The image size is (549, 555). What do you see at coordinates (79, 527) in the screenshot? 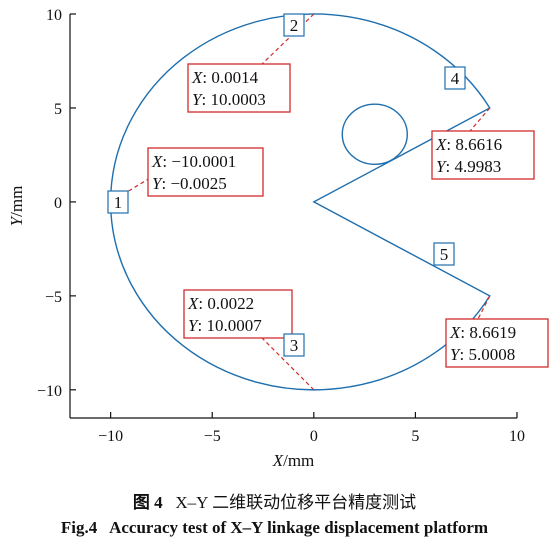
I see `caption-en-prefix: Fig.4` at bounding box center [79, 527].